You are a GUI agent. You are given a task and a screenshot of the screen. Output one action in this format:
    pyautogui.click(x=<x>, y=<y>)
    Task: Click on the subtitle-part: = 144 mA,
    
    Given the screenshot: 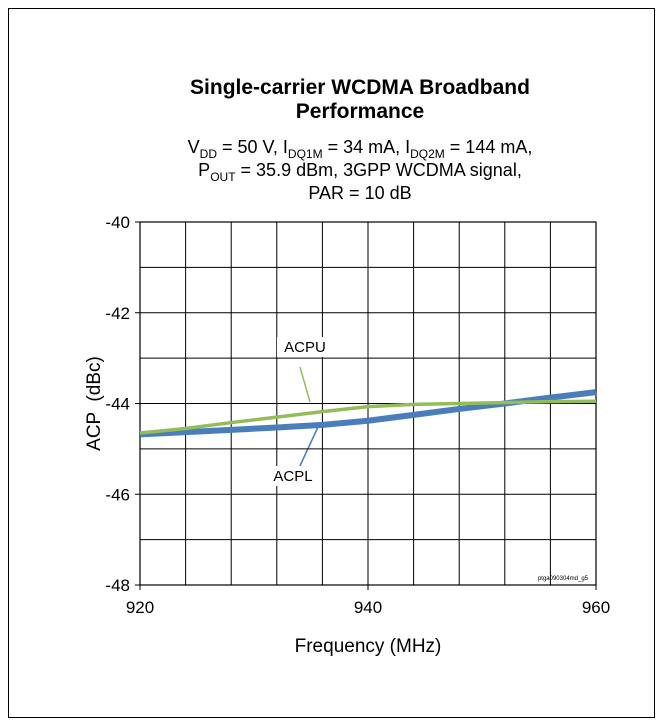 What is the action you would take?
    pyautogui.click(x=489, y=147)
    